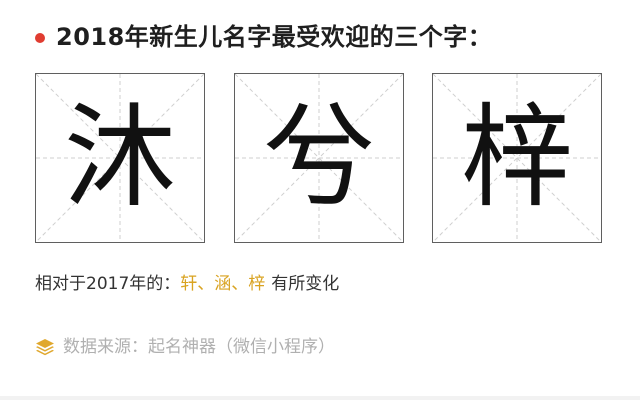 The image size is (640, 400). Describe the element at coordinates (199, 347) in the screenshot. I see `data-source-text: 数据来源：起名神器（微信小程序）` at that location.